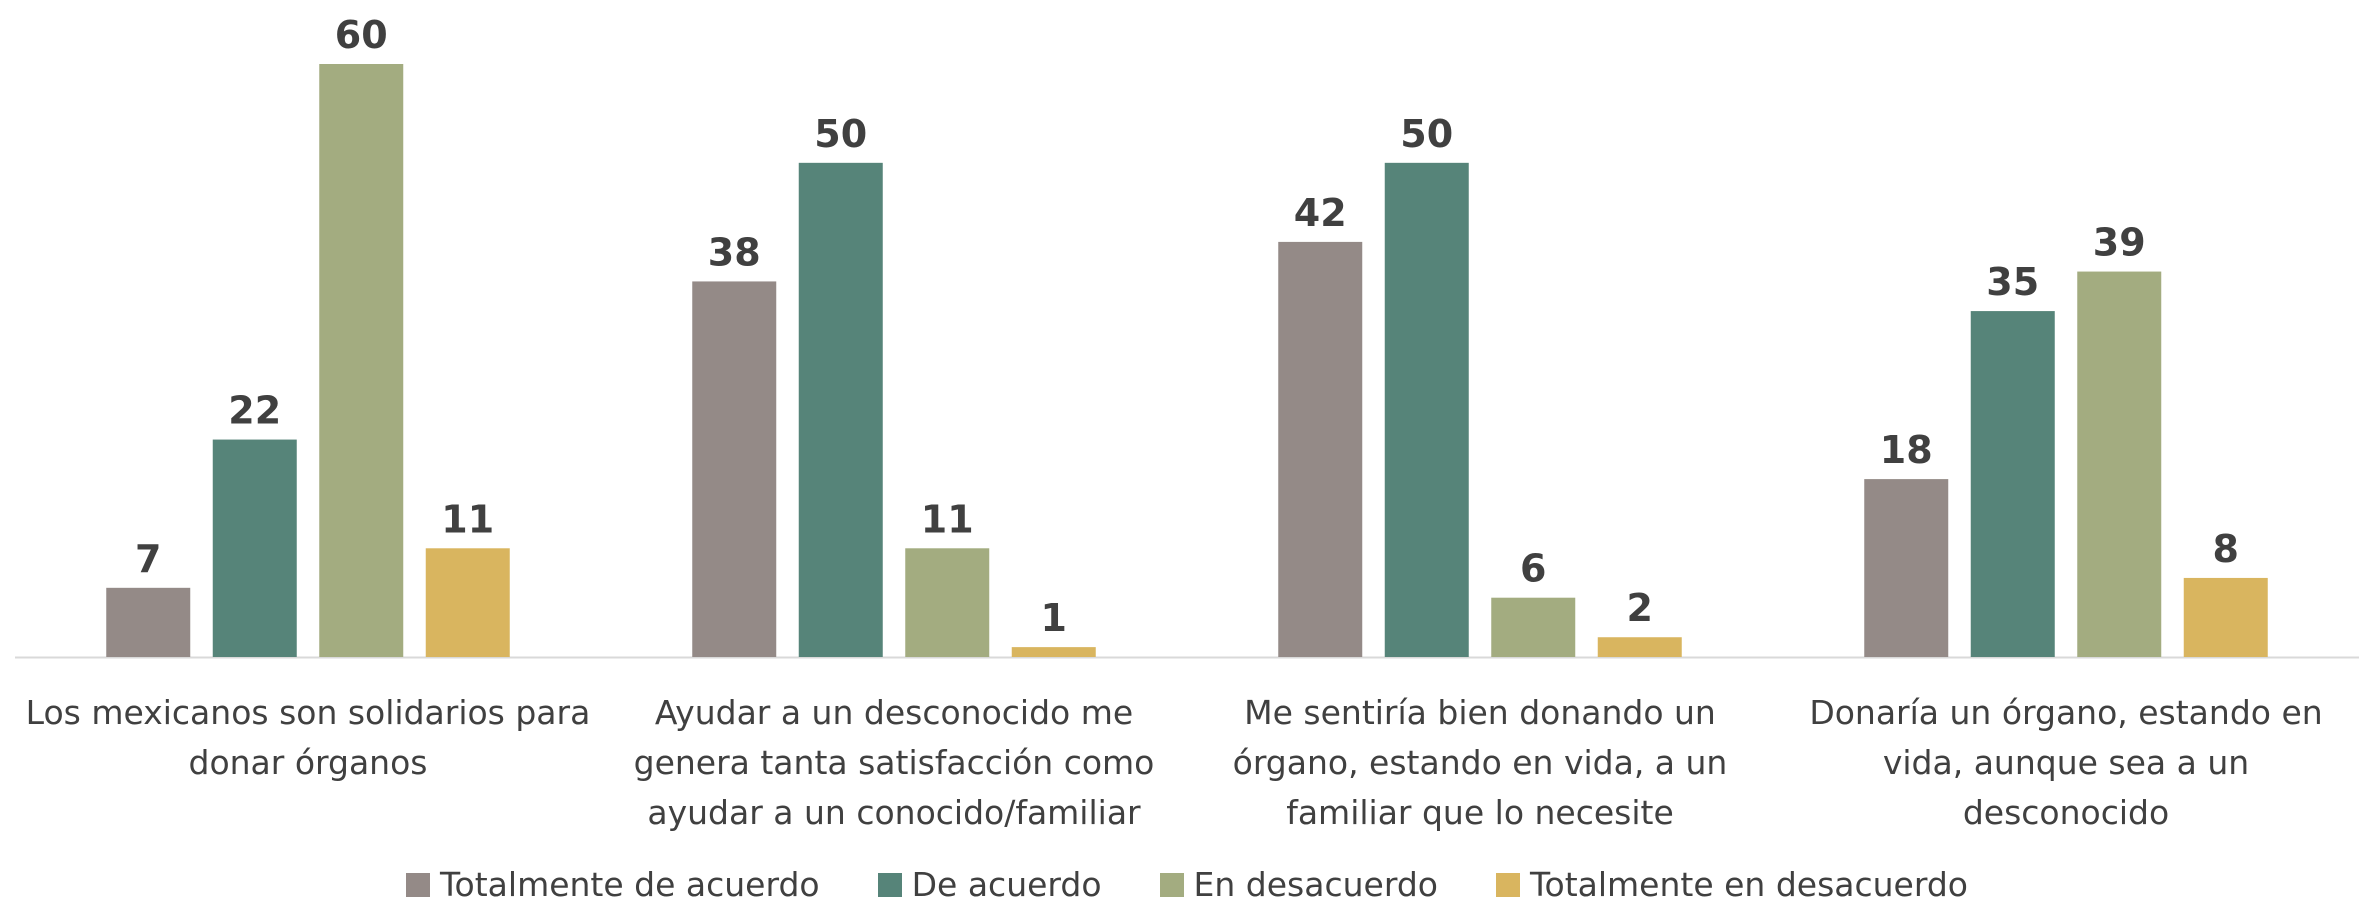 This screenshot has height=901, width=2374. Describe the element at coordinates (1906, 450) in the screenshot. I see `data-label: 18` at that location.